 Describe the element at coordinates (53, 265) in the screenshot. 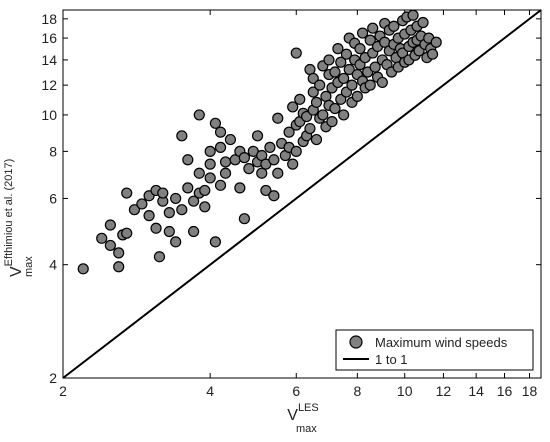

I see `y-tick-label: 4` at that location.